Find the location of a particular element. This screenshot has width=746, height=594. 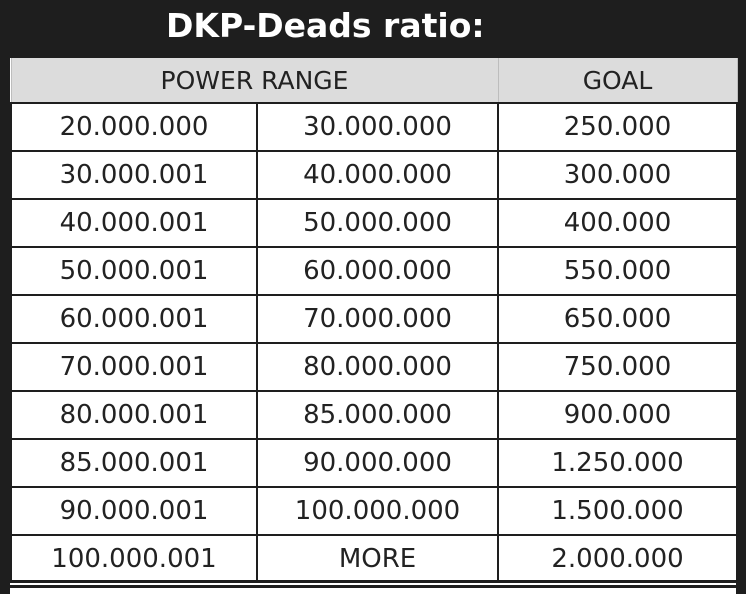

range-to-cell: 90.000.000 is located at coordinates (377, 463).